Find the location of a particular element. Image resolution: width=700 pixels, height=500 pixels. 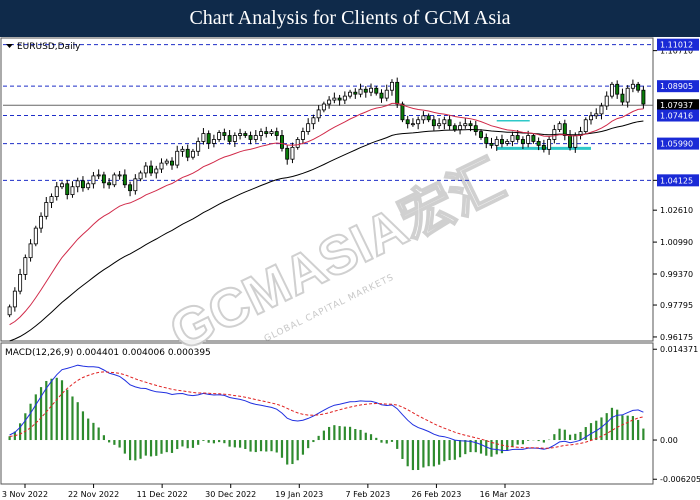

date-label-5: 7 Feb 2023 is located at coordinates (368, 494).